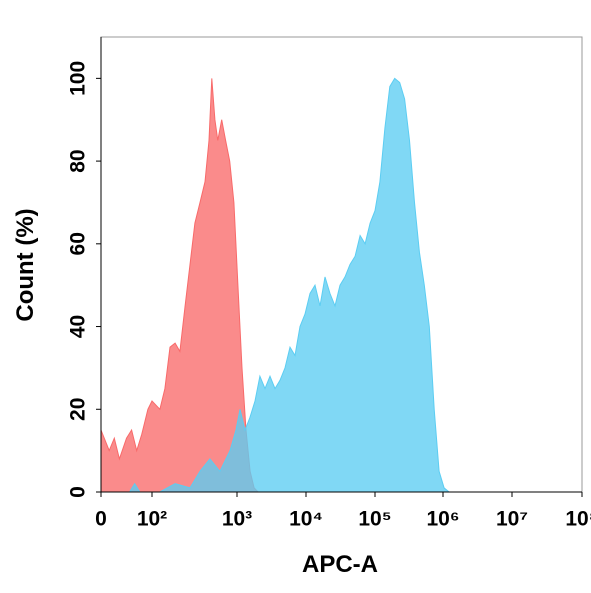 The height and width of the screenshot is (593, 591). I want to click on y-tick-label: 80, so click(78, 160).